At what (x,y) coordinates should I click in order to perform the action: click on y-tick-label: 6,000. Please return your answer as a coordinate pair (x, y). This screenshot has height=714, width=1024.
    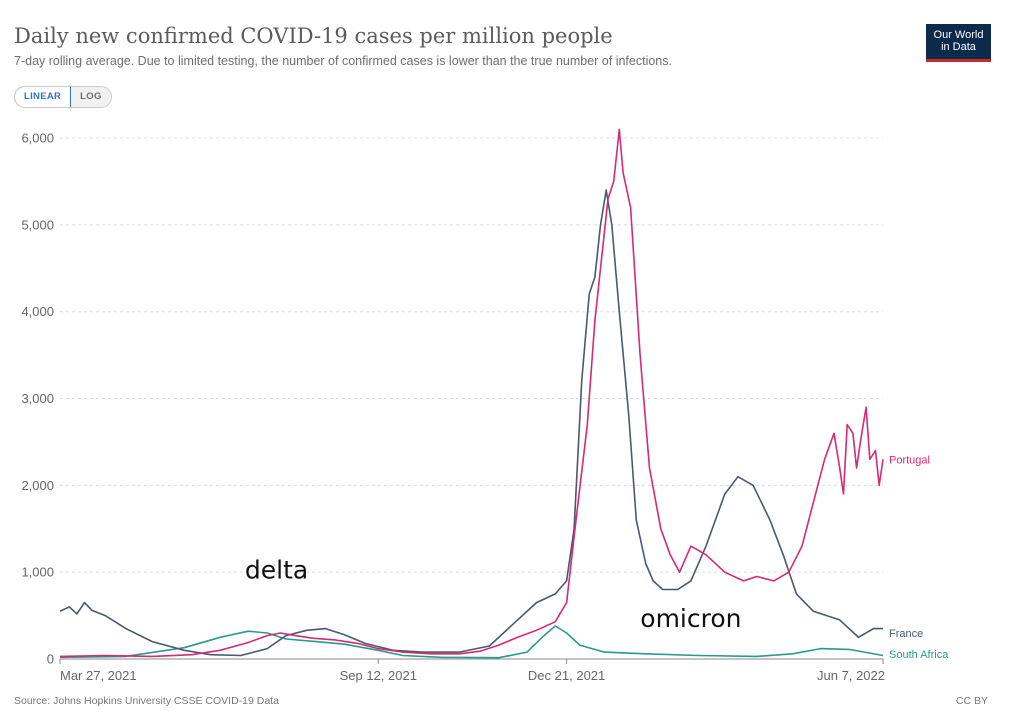
    Looking at the image, I should click on (37, 138).